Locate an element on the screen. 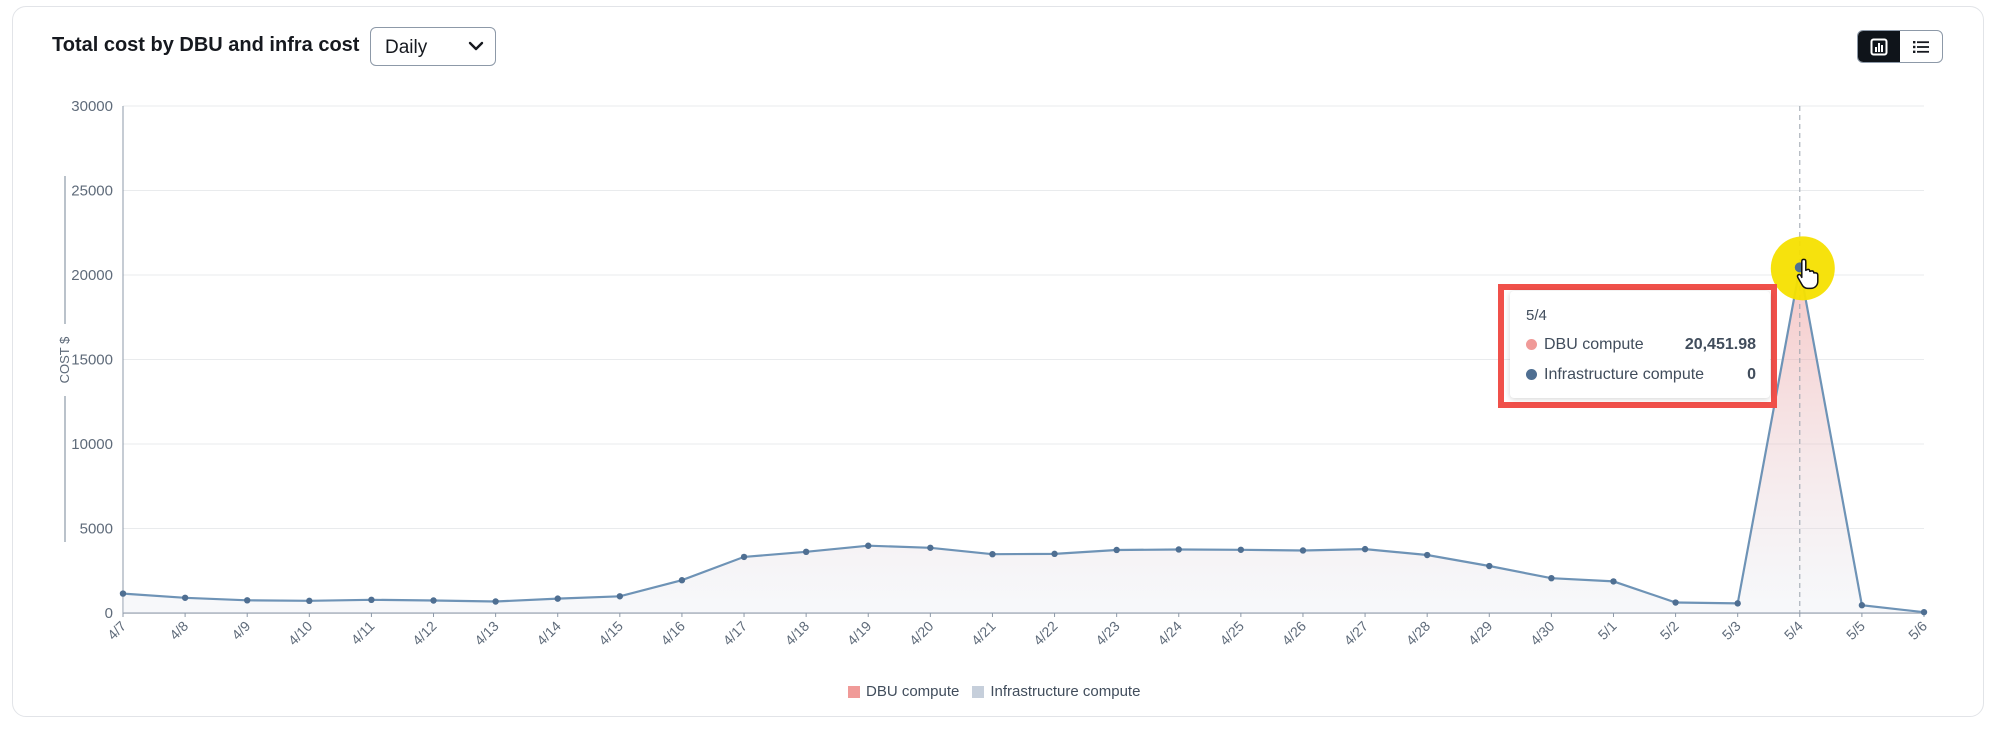  view-toggle is located at coordinates (1900, 46).